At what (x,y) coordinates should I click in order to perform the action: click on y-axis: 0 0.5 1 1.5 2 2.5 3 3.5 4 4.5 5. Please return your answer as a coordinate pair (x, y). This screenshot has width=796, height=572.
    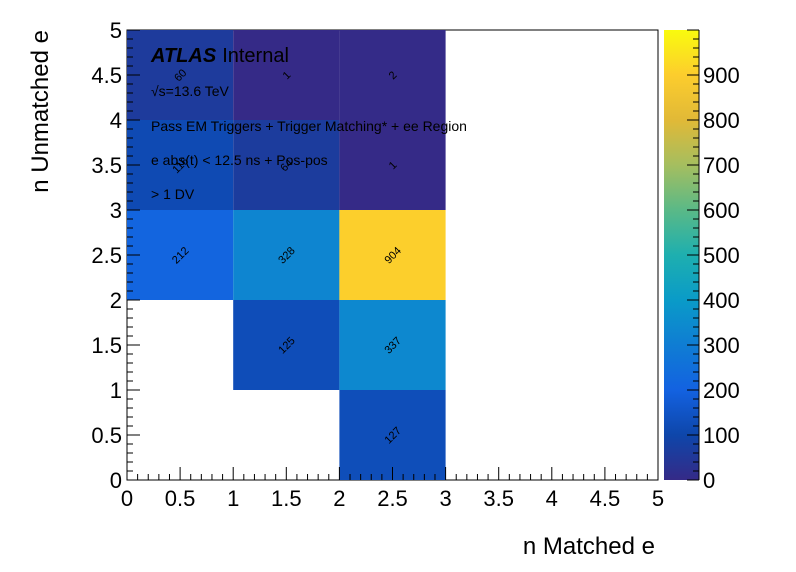
    Looking at the image, I should click on (115, 255).